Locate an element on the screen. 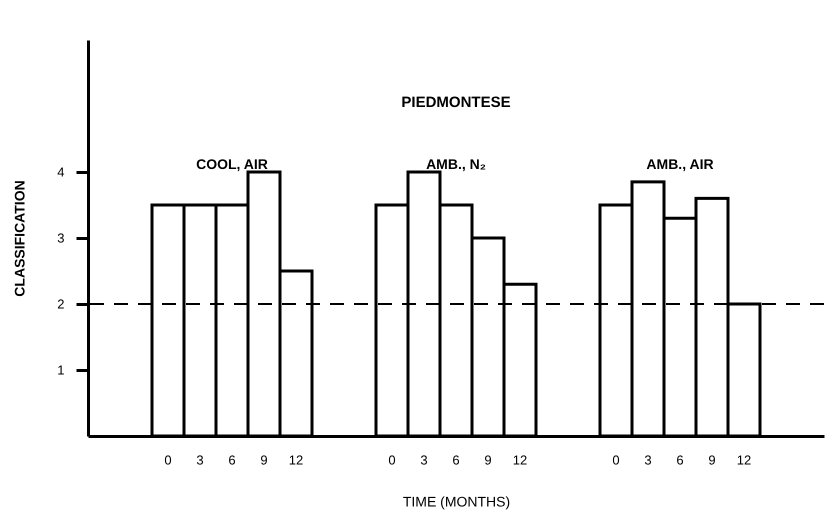 Image resolution: width=829 pixels, height=522 pixels. y-axis-title: CLASSIFICATION is located at coordinates (19, 238).